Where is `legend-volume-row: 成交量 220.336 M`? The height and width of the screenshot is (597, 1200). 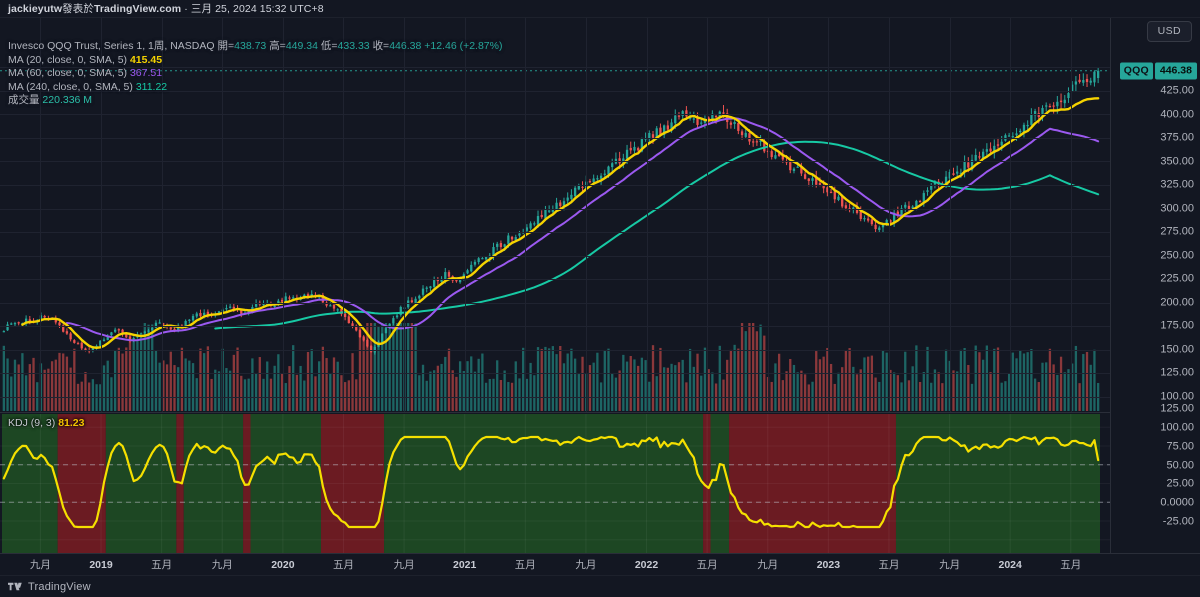 legend-volume-row: 成交量 220.336 M is located at coordinates (255, 101).